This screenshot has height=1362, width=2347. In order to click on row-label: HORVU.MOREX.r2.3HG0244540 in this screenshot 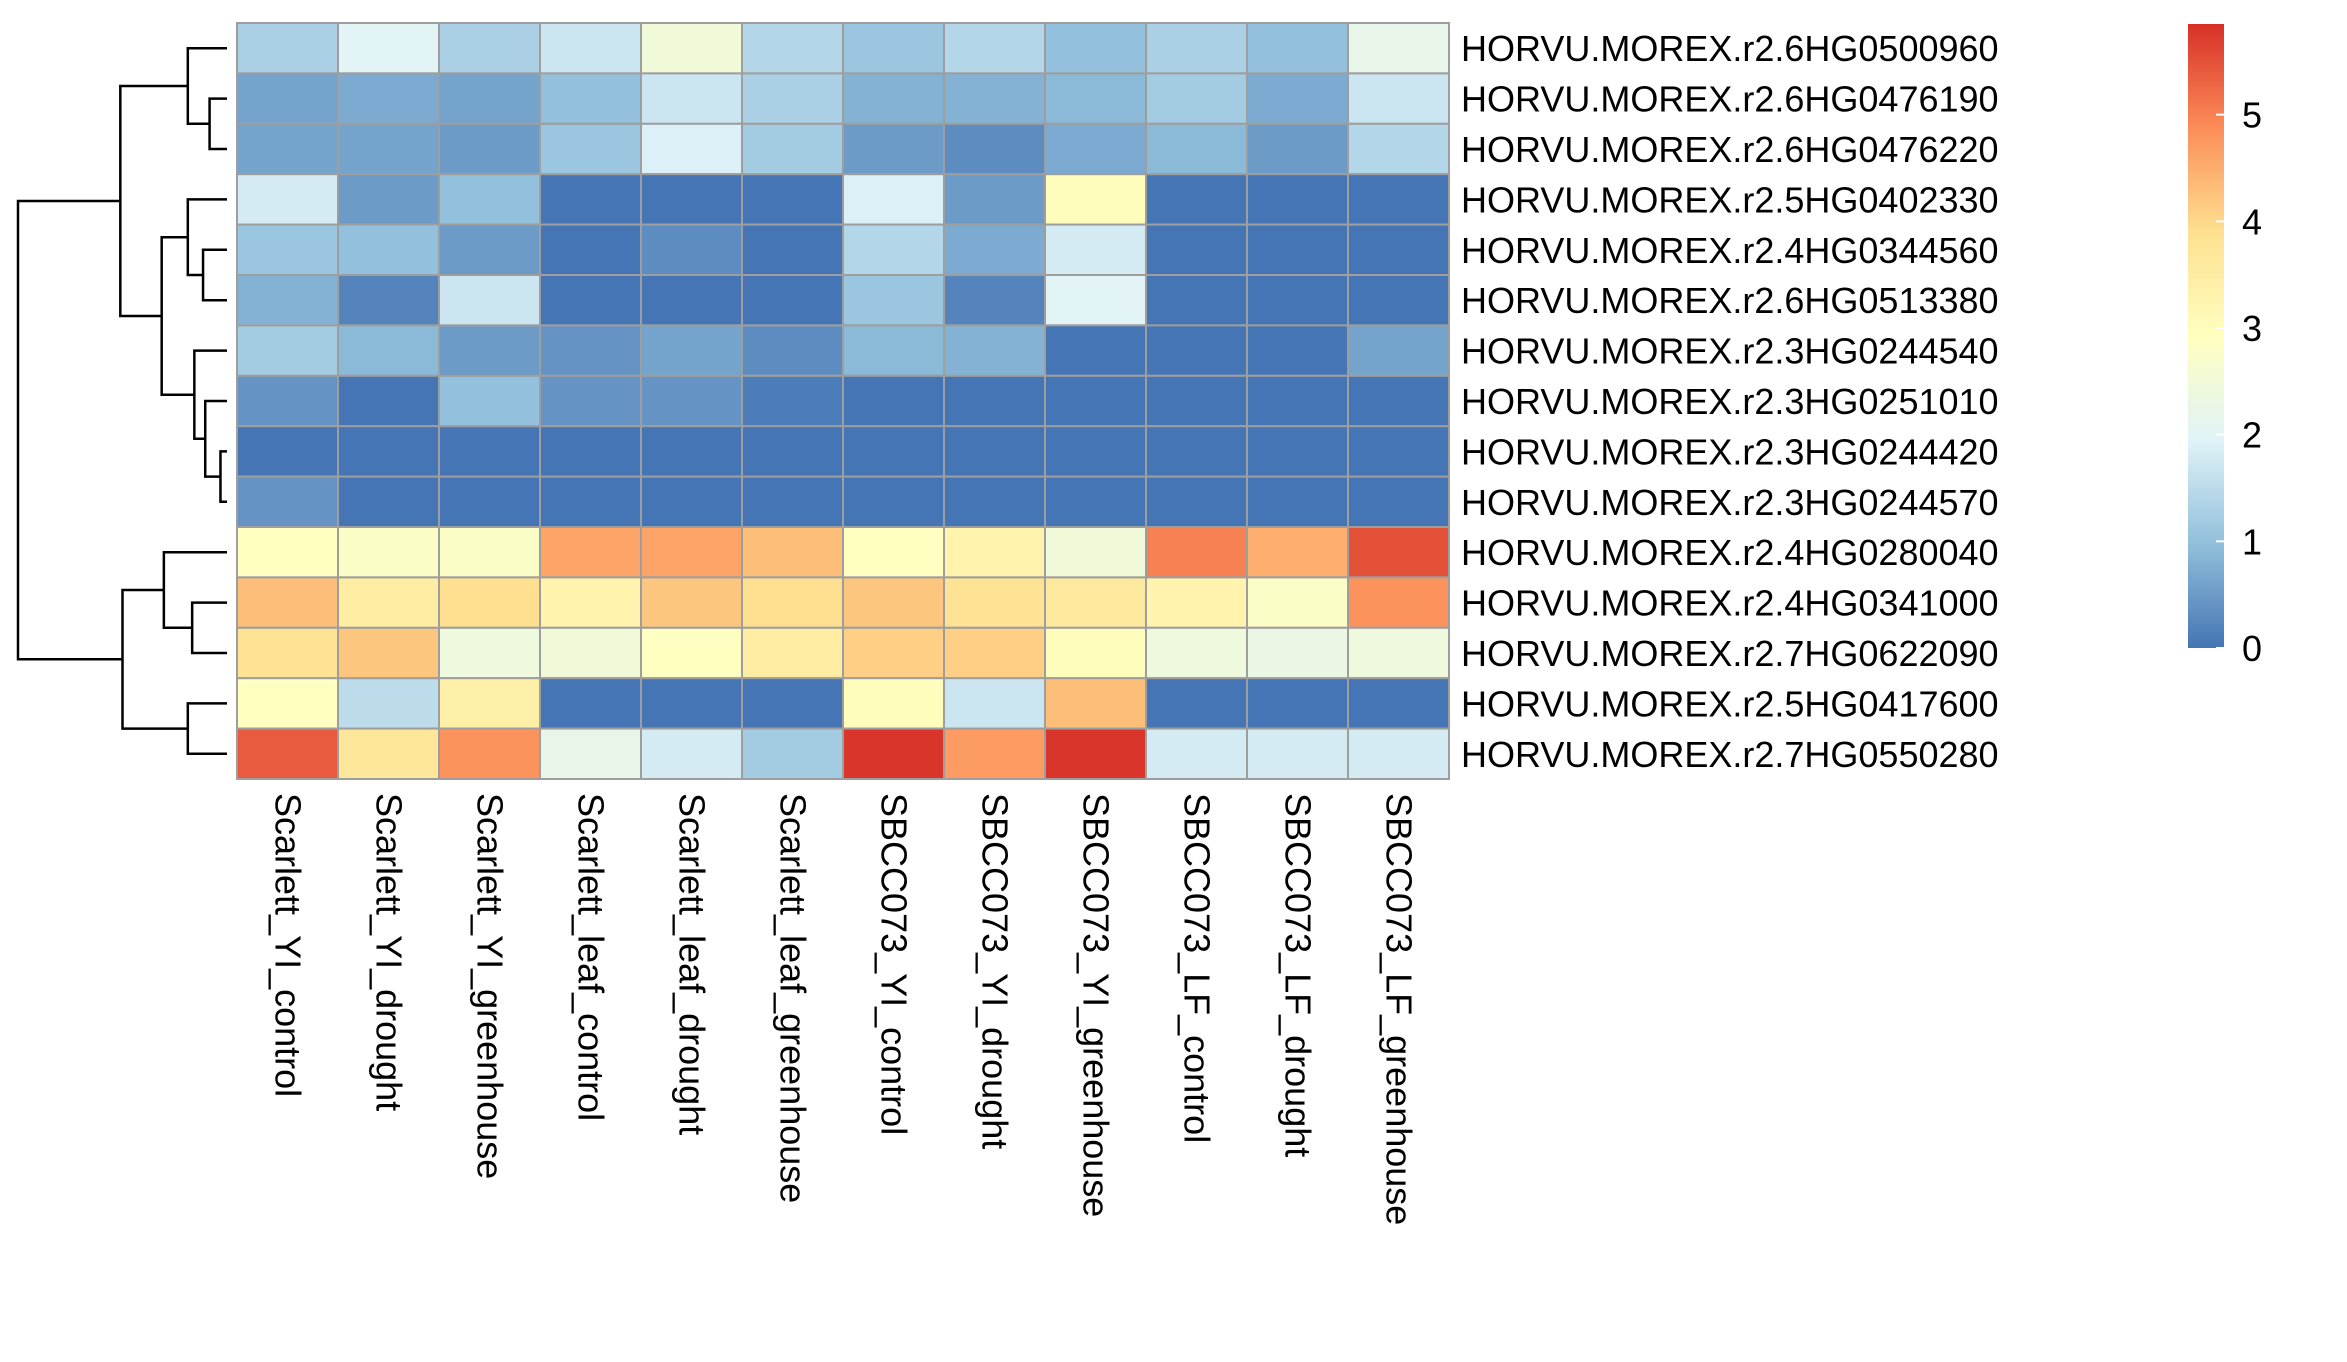, I will do `click(1730, 351)`.